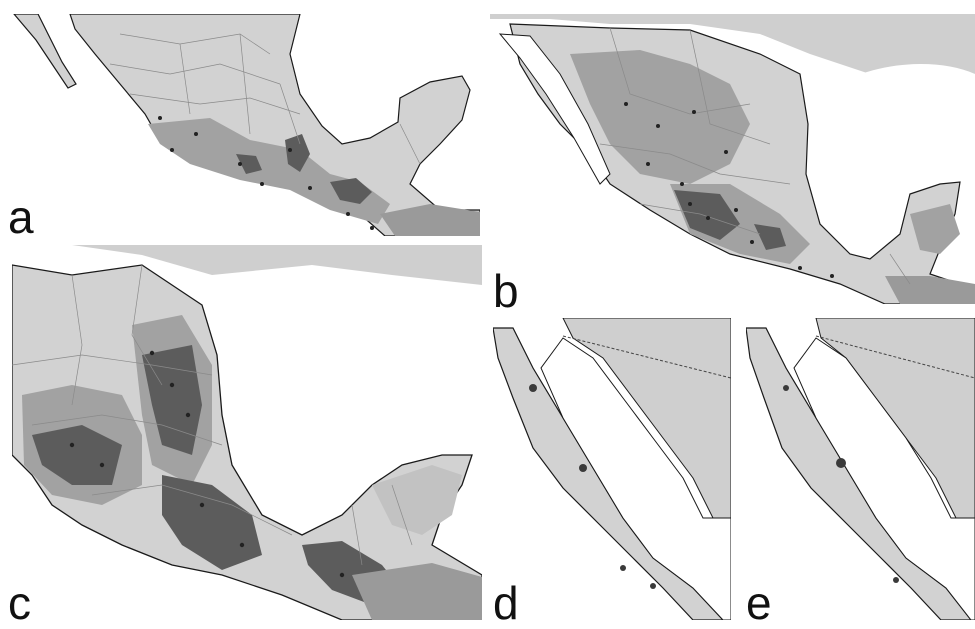 The image size is (975, 629). What do you see at coordinates (265, 99) in the screenshot?
I see `state-borders-a` at bounding box center [265, 99].